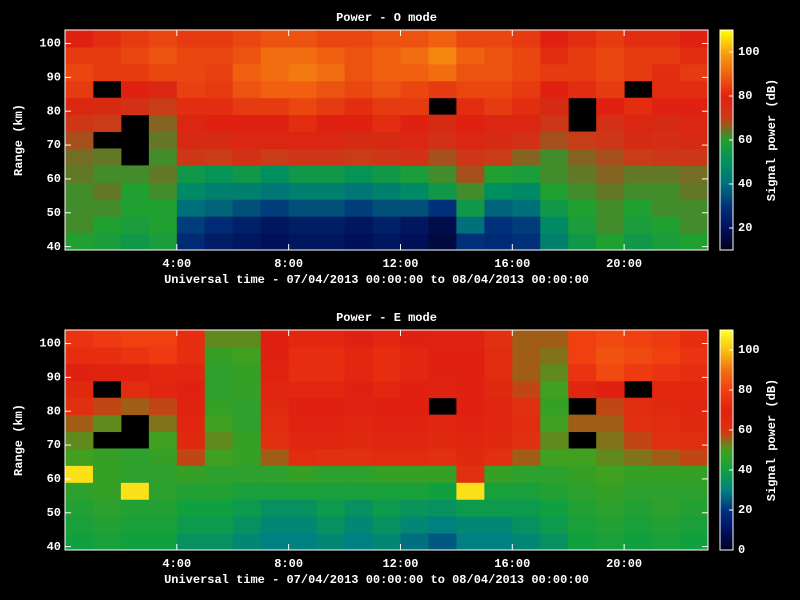  I want to click on chart-title: Power - O mode, so click(386, 18).